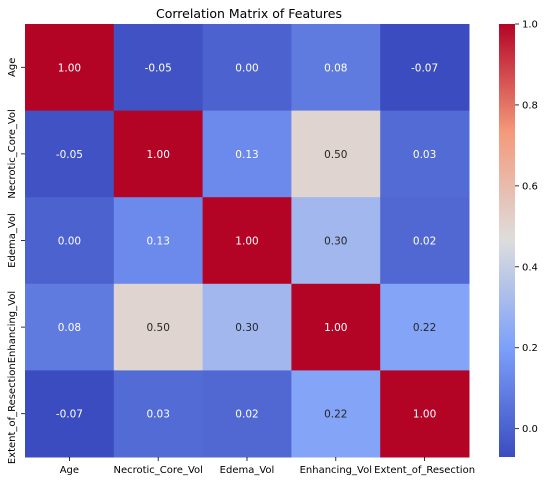 The height and width of the screenshot is (483, 551). I want to click on x-tick-label: Edema_Vol, so click(247, 470).